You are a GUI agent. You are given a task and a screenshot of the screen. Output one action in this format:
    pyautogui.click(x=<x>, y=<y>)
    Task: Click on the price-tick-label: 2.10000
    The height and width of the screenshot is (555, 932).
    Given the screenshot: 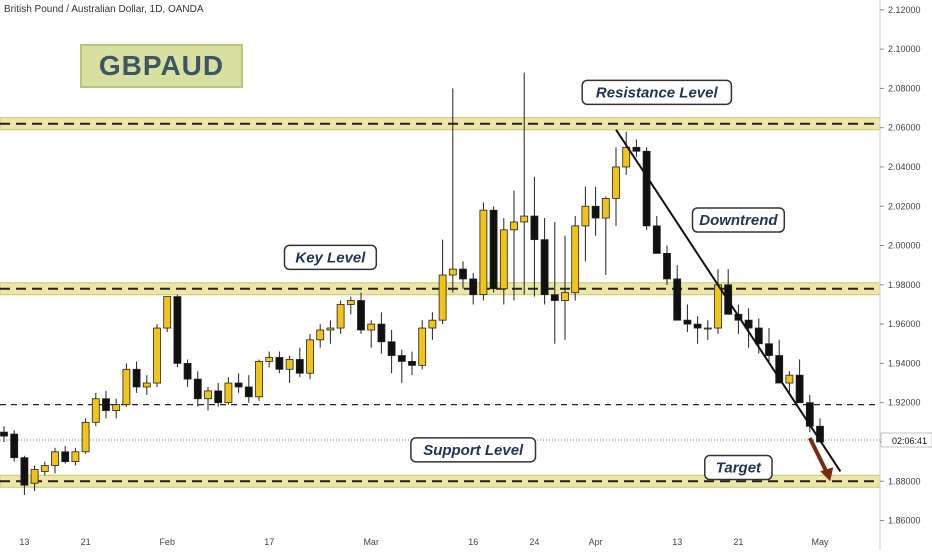 What is the action you would take?
    pyautogui.click(x=904, y=49)
    